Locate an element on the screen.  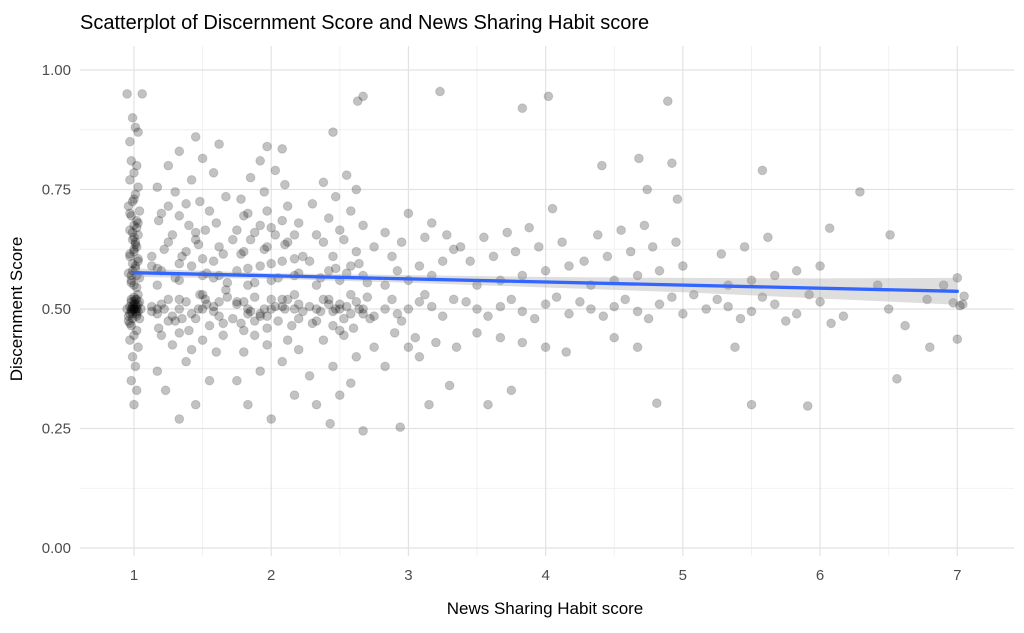
y-tick-label: 0.25 is located at coordinates (56, 429).